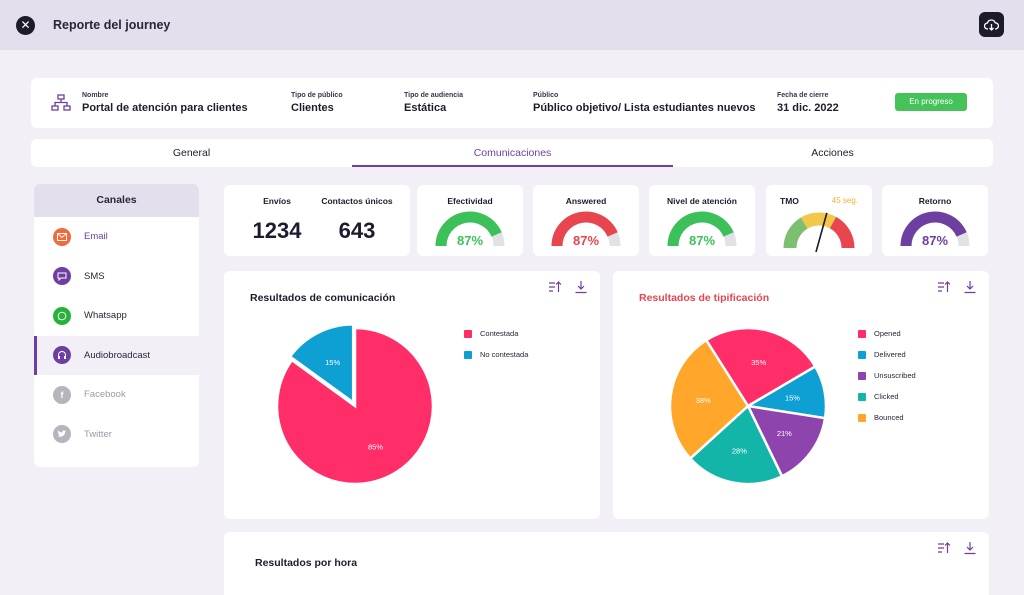 This screenshot has width=1024, height=595. I want to click on legend-item: Unsuscribed, so click(887, 375).